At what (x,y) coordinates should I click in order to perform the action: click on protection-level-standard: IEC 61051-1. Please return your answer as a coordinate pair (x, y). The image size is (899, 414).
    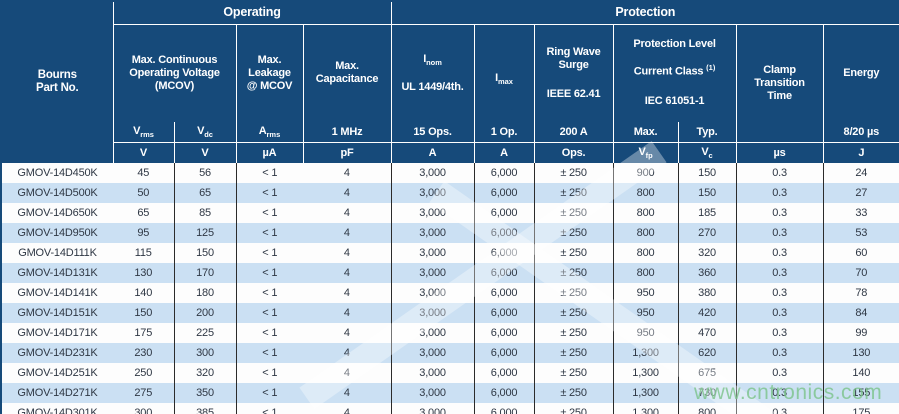
    Looking at the image, I should click on (674, 101).